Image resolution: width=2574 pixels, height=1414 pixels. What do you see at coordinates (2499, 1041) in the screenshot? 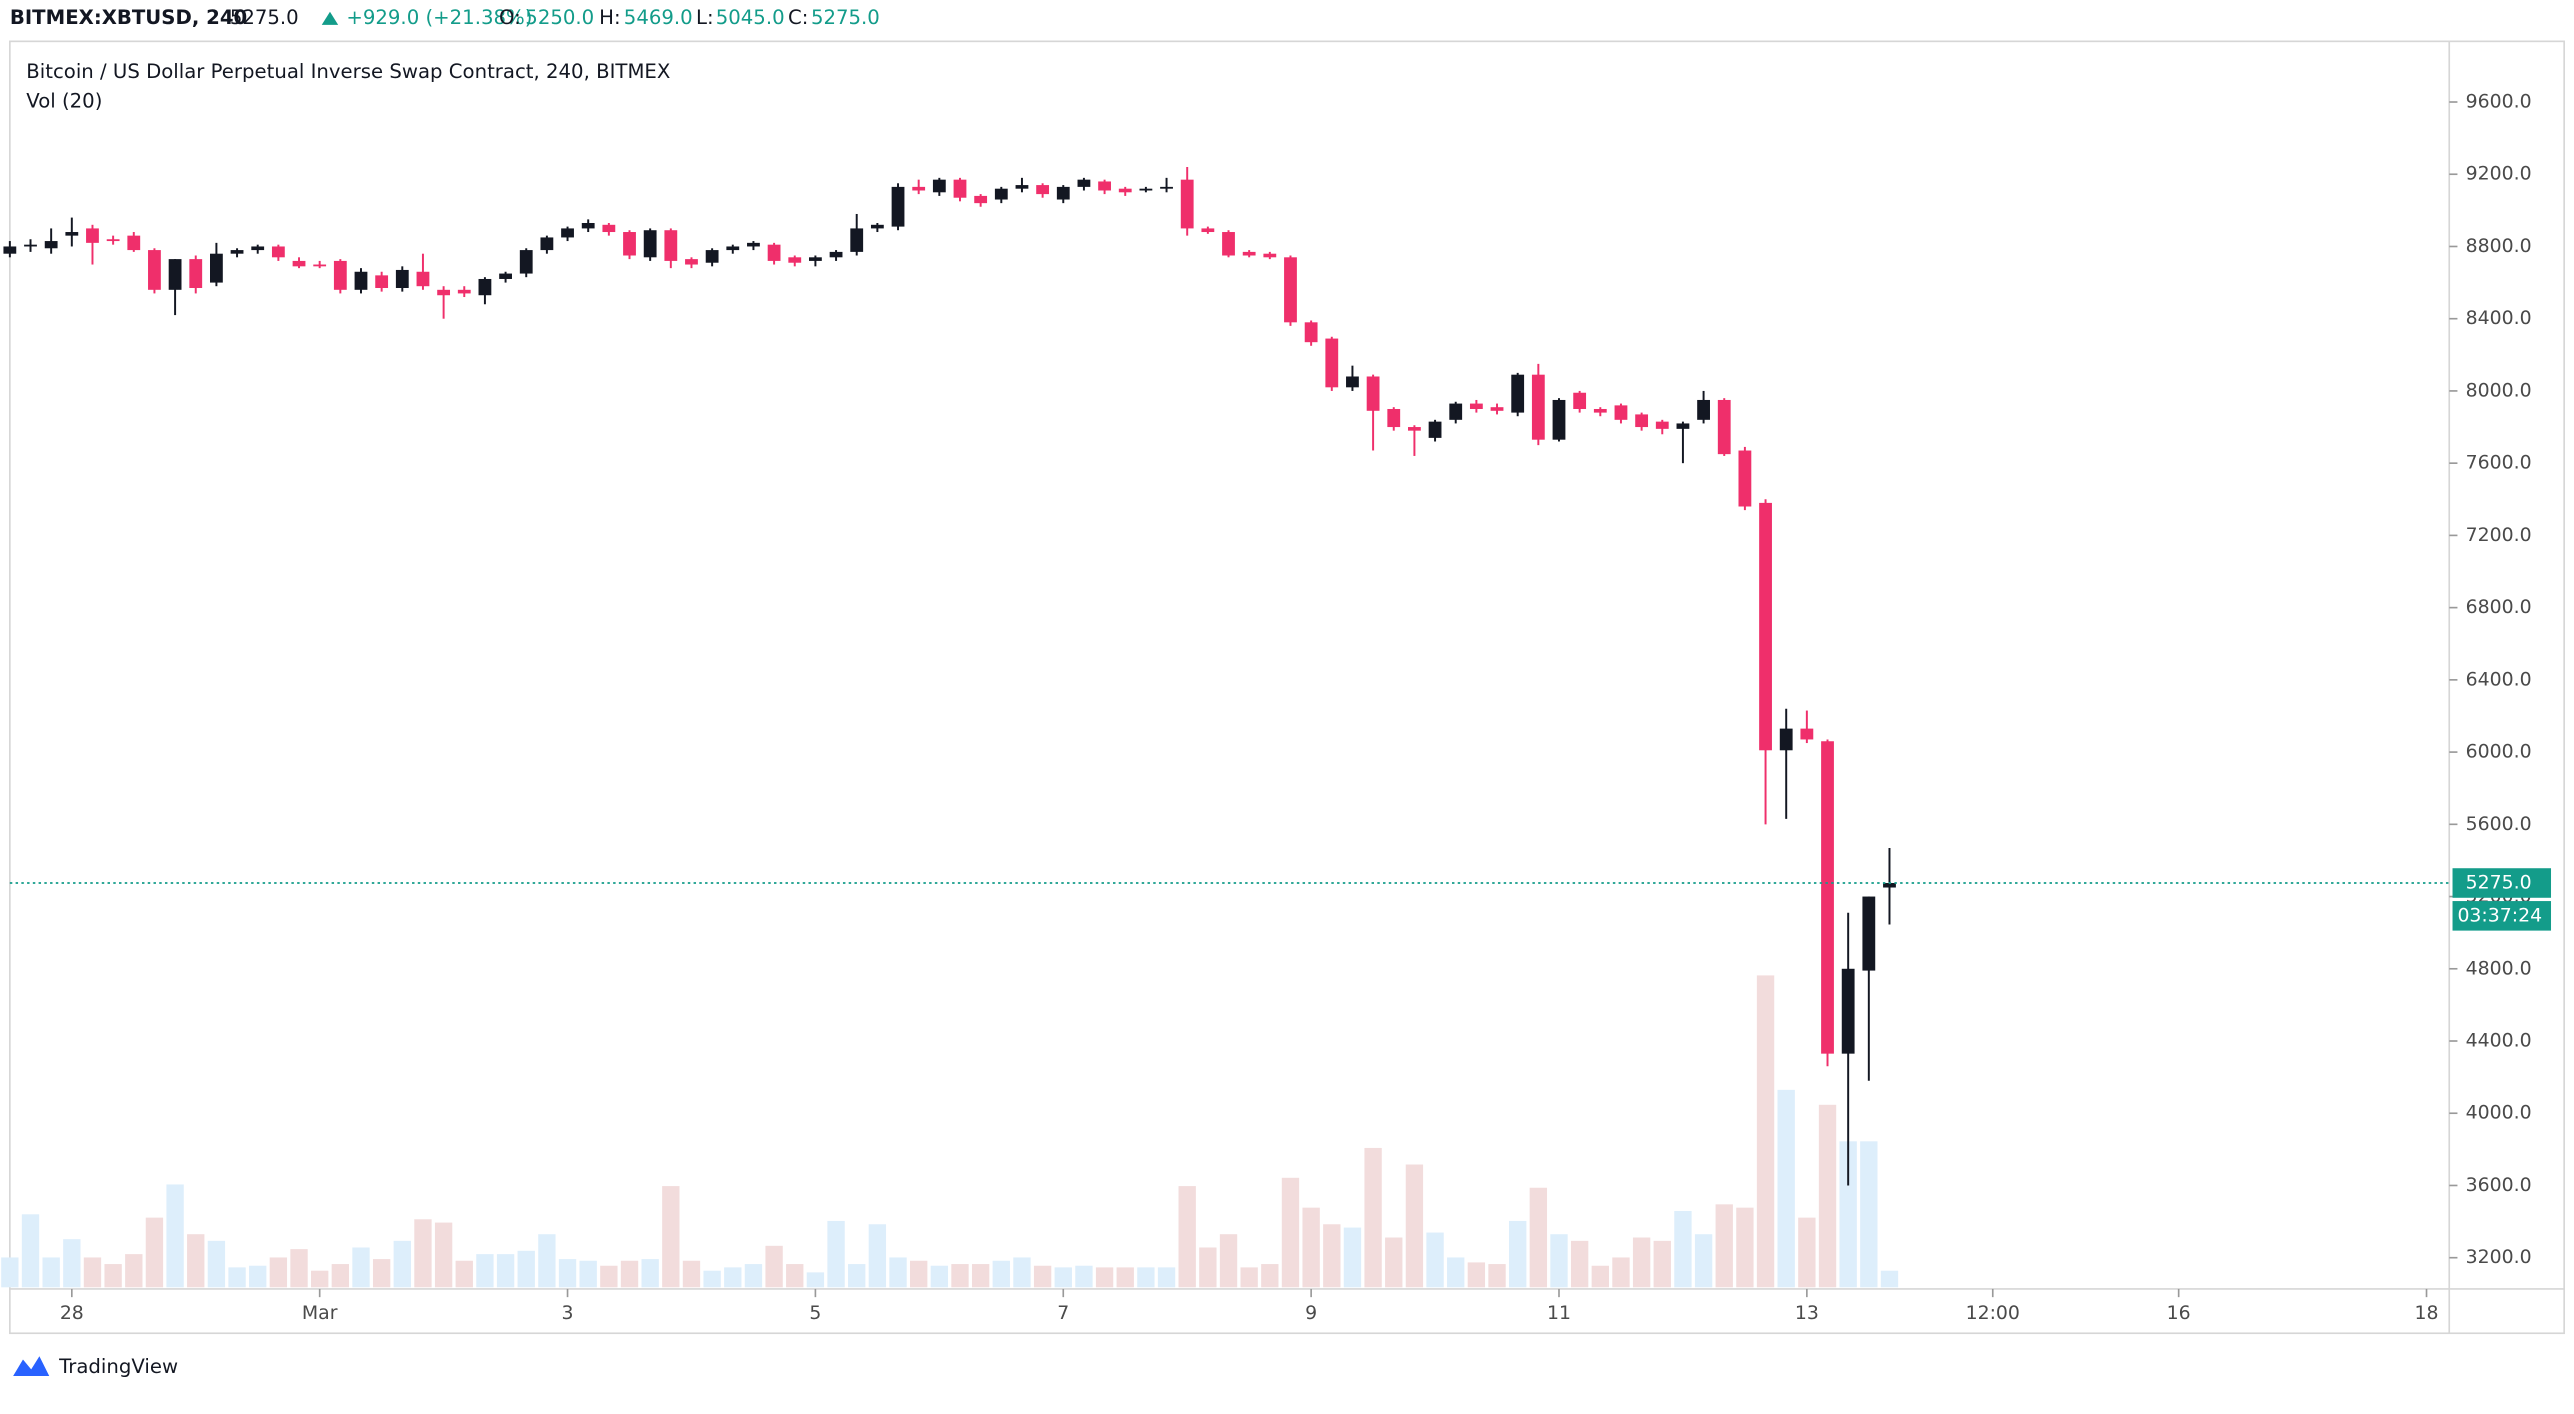
I see `y-tick-label: 4400.0` at bounding box center [2499, 1041].